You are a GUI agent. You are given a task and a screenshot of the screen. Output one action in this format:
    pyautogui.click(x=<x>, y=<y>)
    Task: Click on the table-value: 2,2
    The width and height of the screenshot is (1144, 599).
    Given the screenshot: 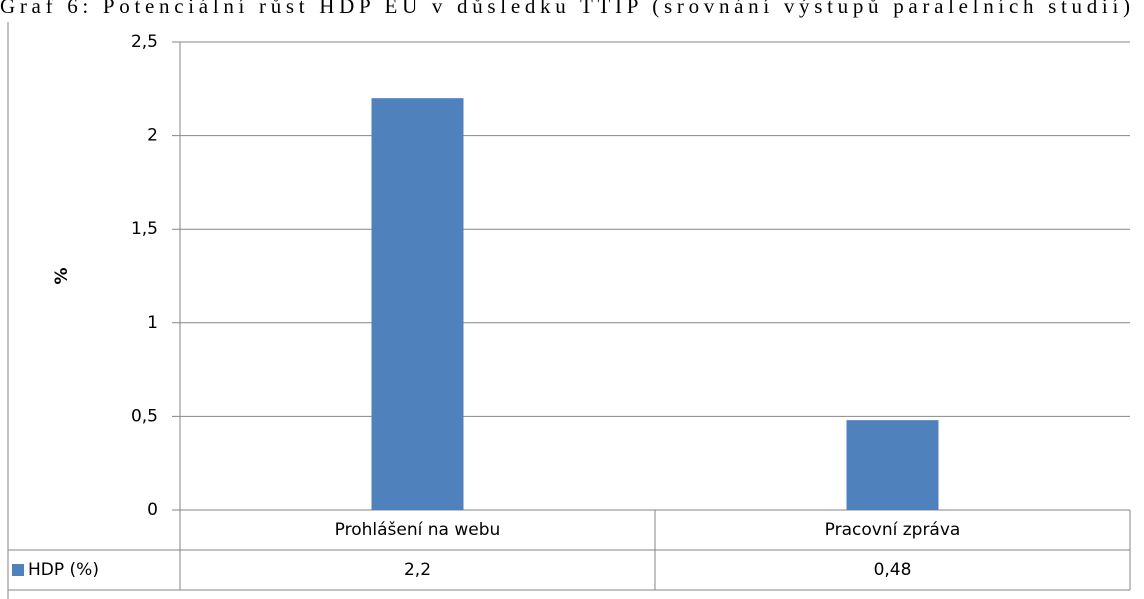 What is the action you would take?
    pyautogui.click(x=417, y=570)
    